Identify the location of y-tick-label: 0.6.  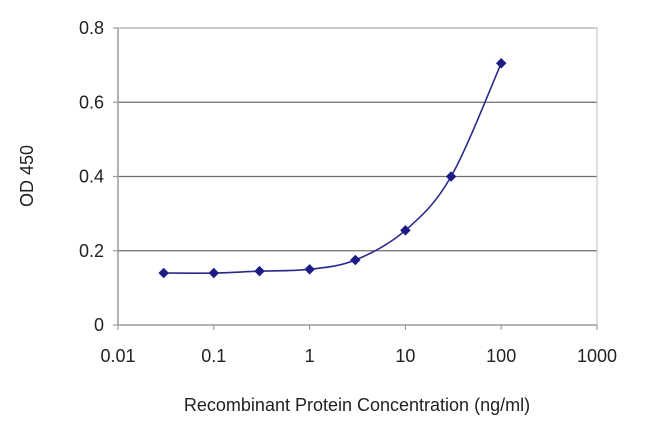
(91, 102).